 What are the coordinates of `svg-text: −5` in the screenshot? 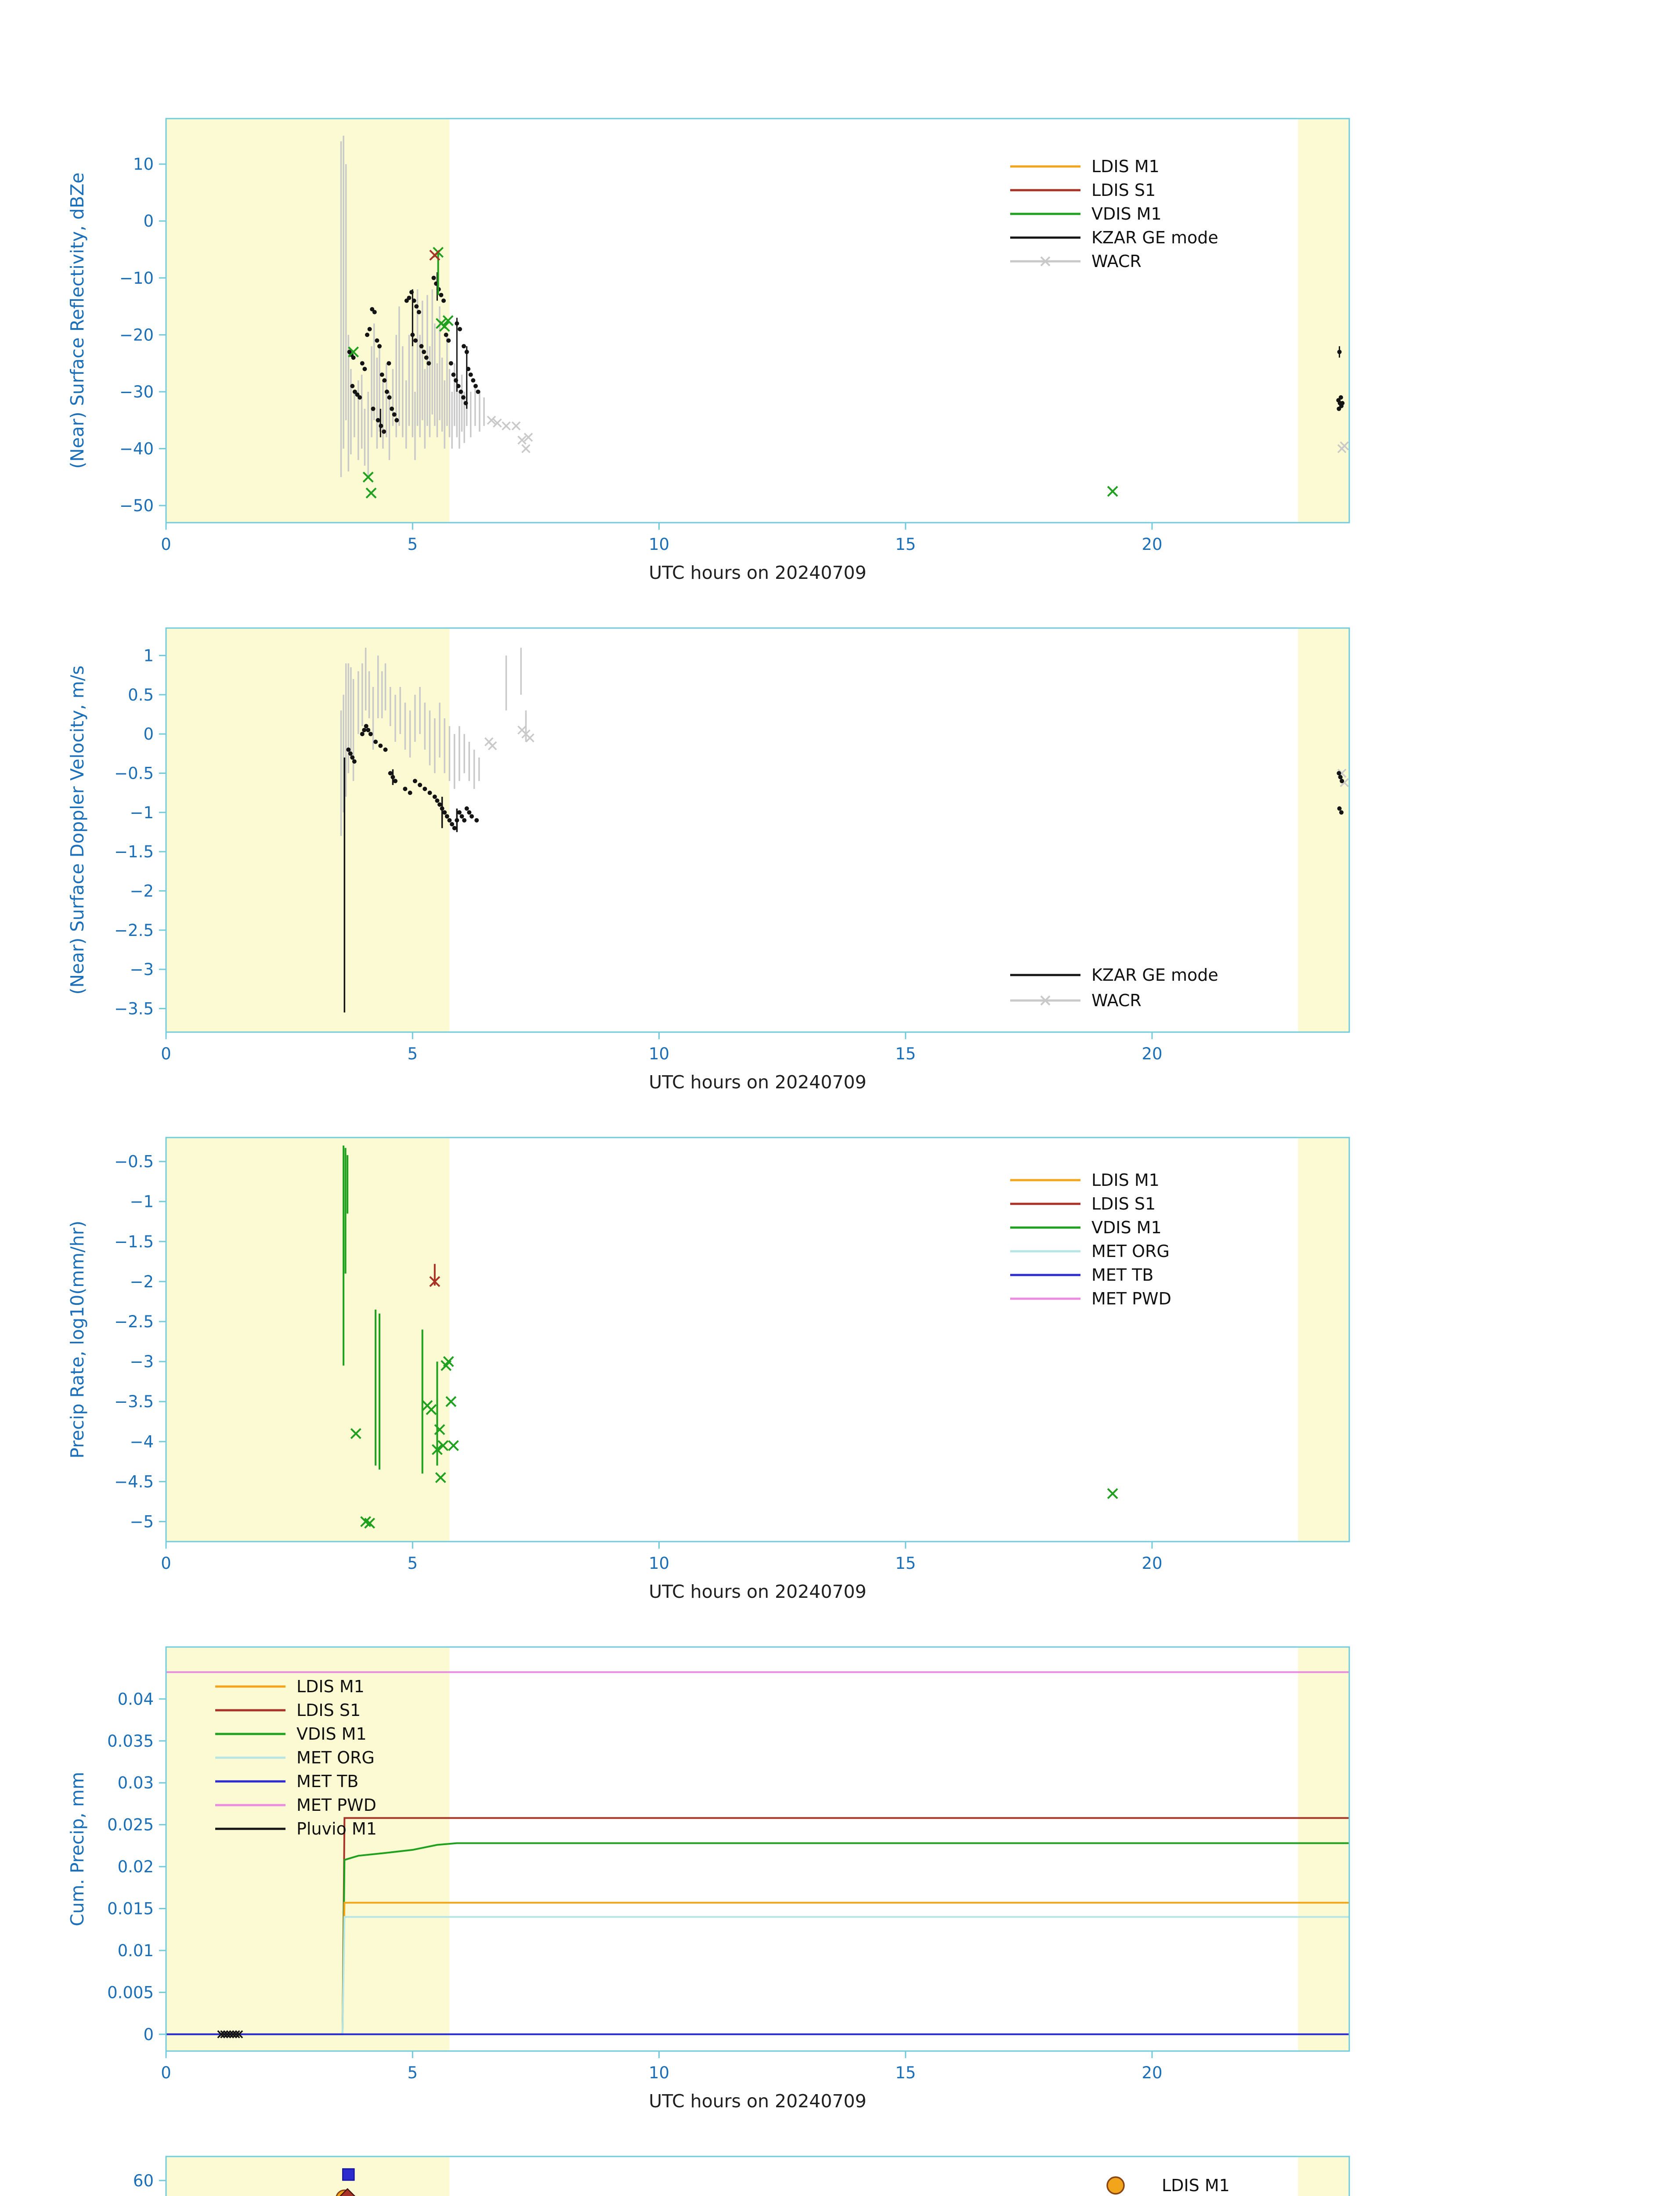 It's located at (142, 1522).